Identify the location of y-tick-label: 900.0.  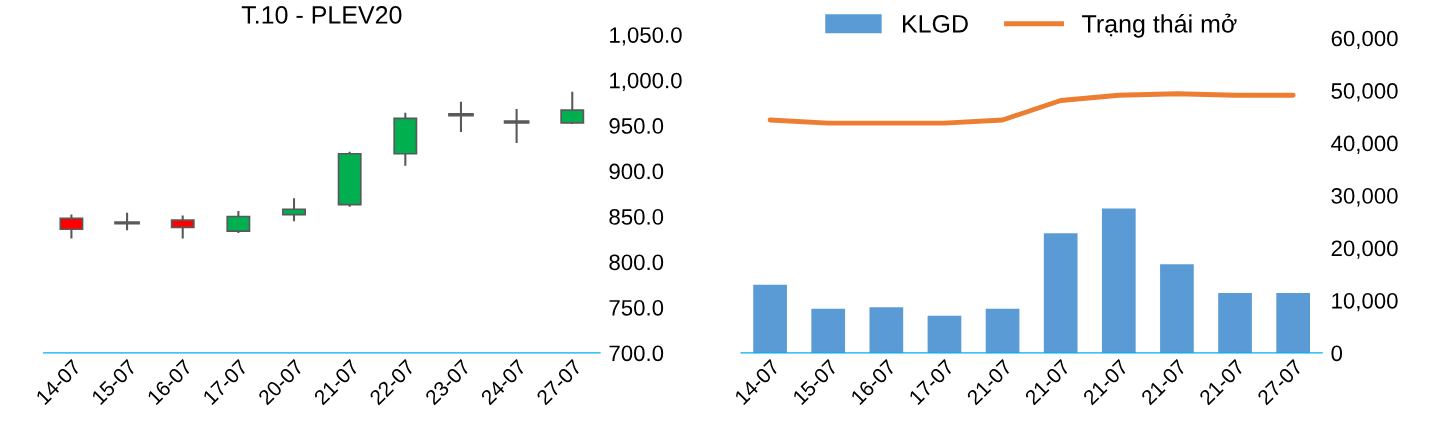
(636, 171).